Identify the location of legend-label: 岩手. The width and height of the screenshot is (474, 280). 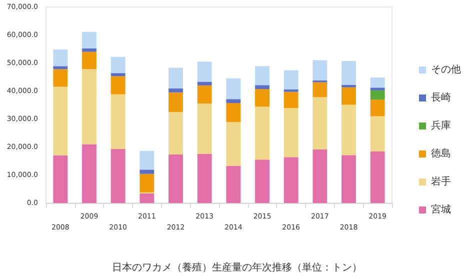
(441, 182).